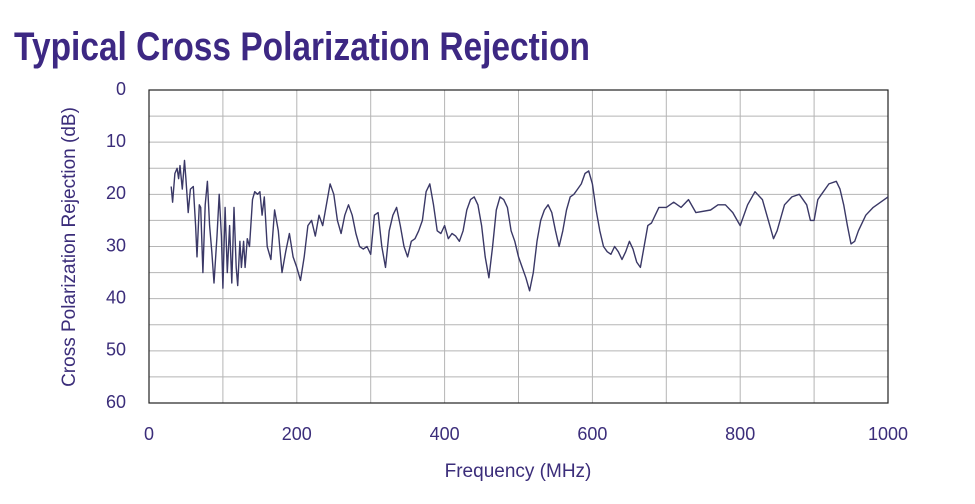 The width and height of the screenshot is (975, 504). What do you see at coordinates (116, 141) in the screenshot?
I see `y-tick-label: 10` at bounding box center [116, 141].